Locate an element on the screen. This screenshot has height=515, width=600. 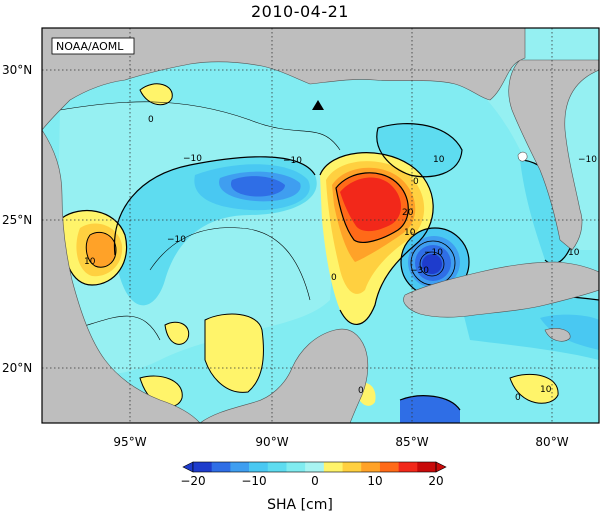
yucatan-peninsula is located at coordinates (284, 375).